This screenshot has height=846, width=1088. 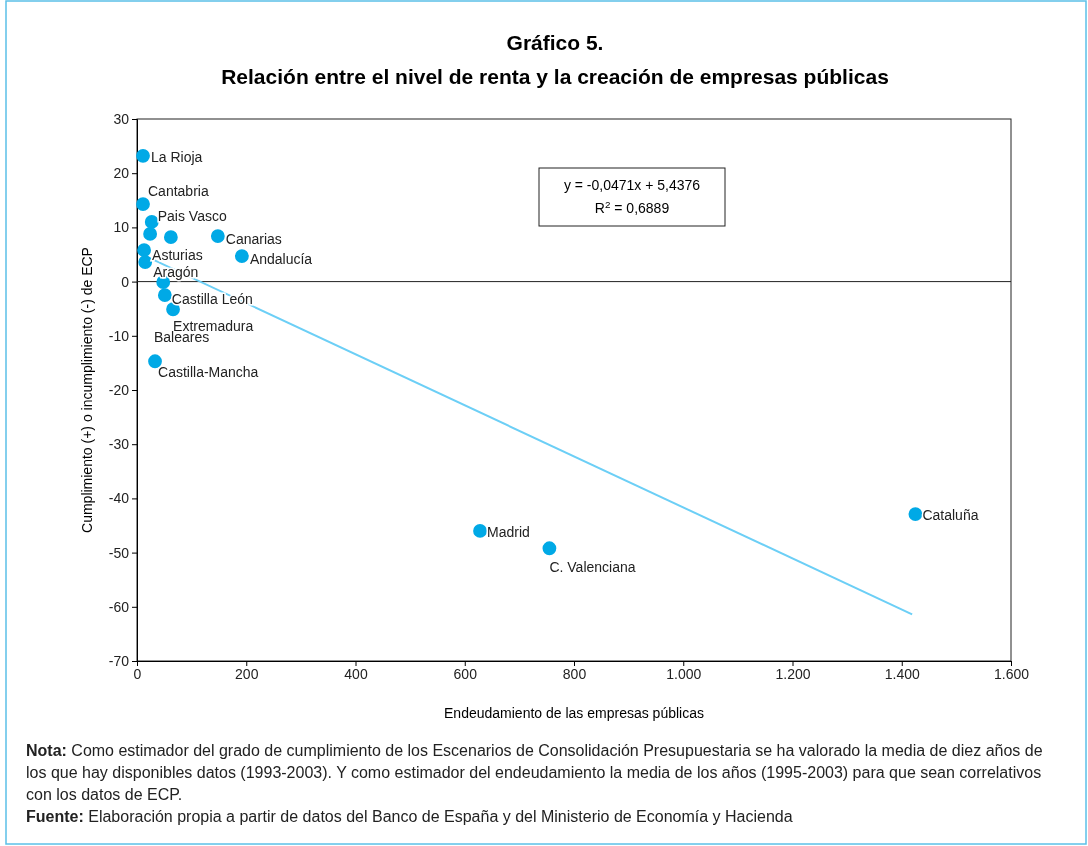 What do you see at coordinates (121, 227) in the screenshot?
I see `y-tick-label: 10` at bounding box center [121, 227].